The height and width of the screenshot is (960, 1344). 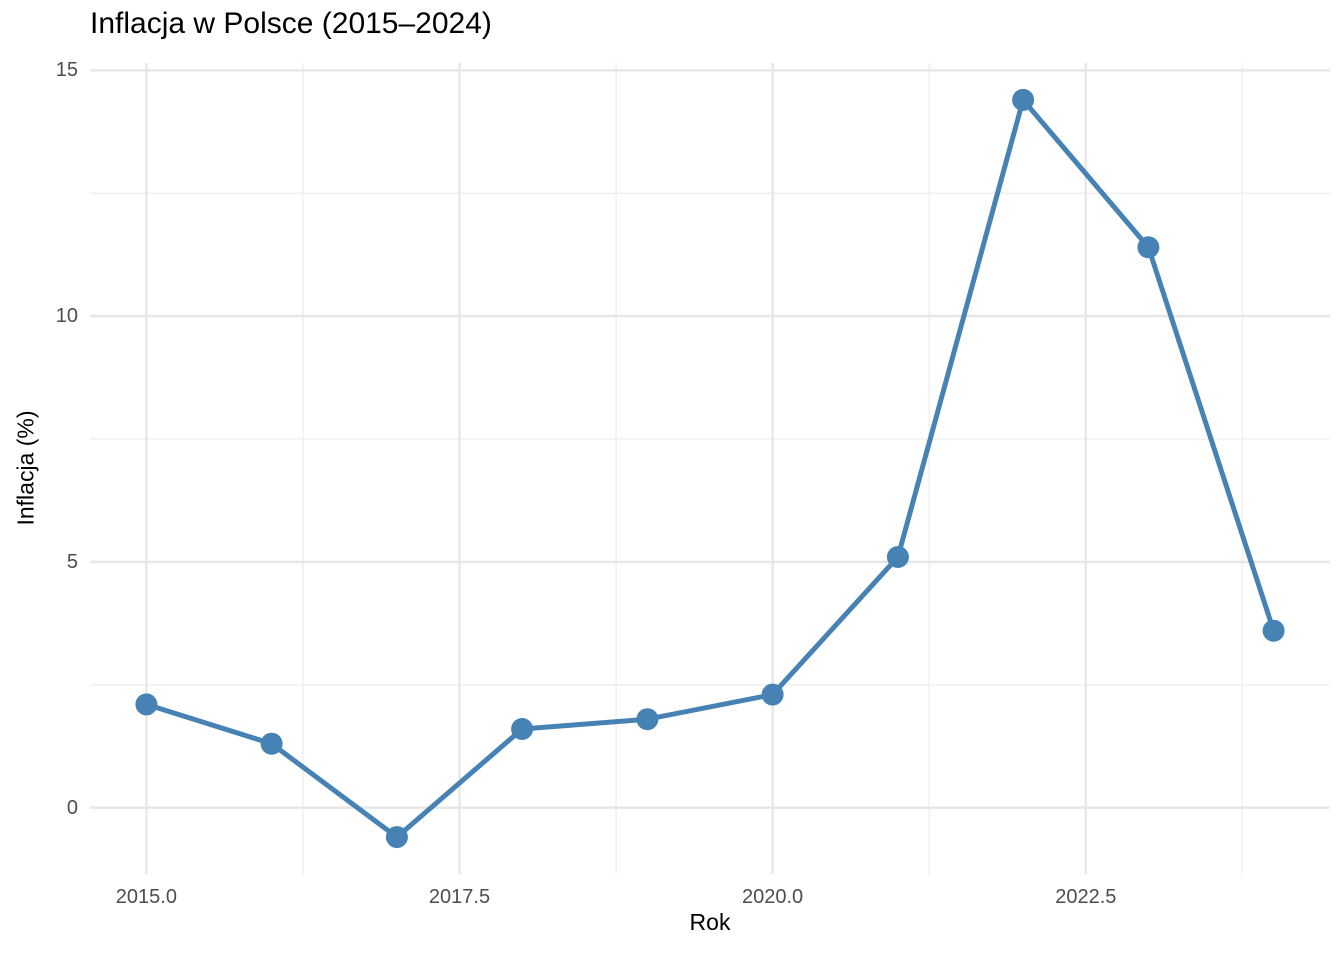 What do you see at coordinates (72, 807) in the screenshot?
I see `y-tick-label: 0` at bounding box center [72, 807].